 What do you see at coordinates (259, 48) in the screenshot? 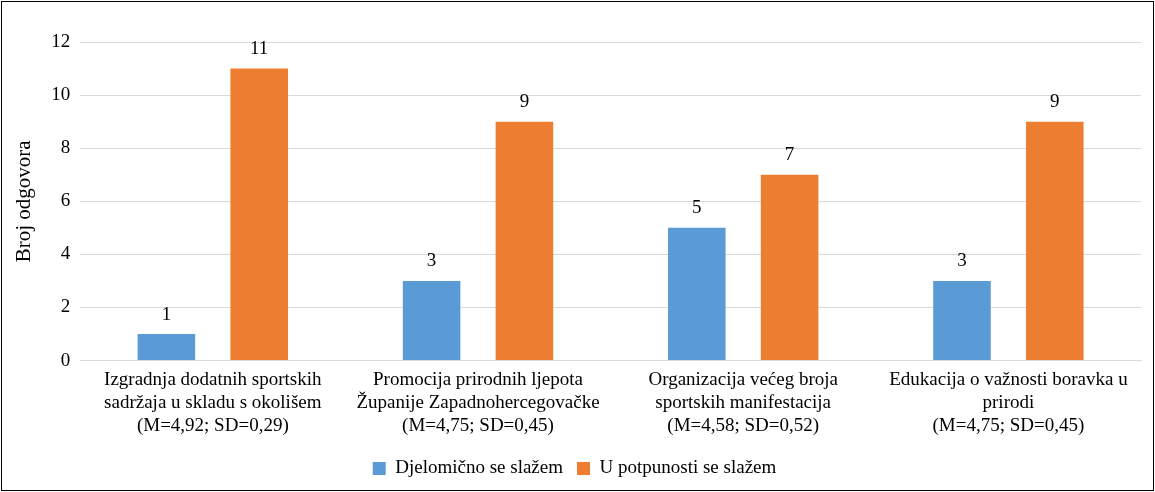
I see `data-label: 11` at bounding box center [259, 48].